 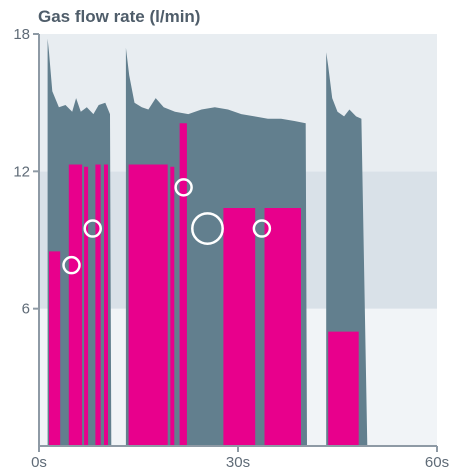 What do you see at coordinates (238, 462) in the screenshot?
I see `x-tick-label-1: 30s` at bounding box center [238, 462].